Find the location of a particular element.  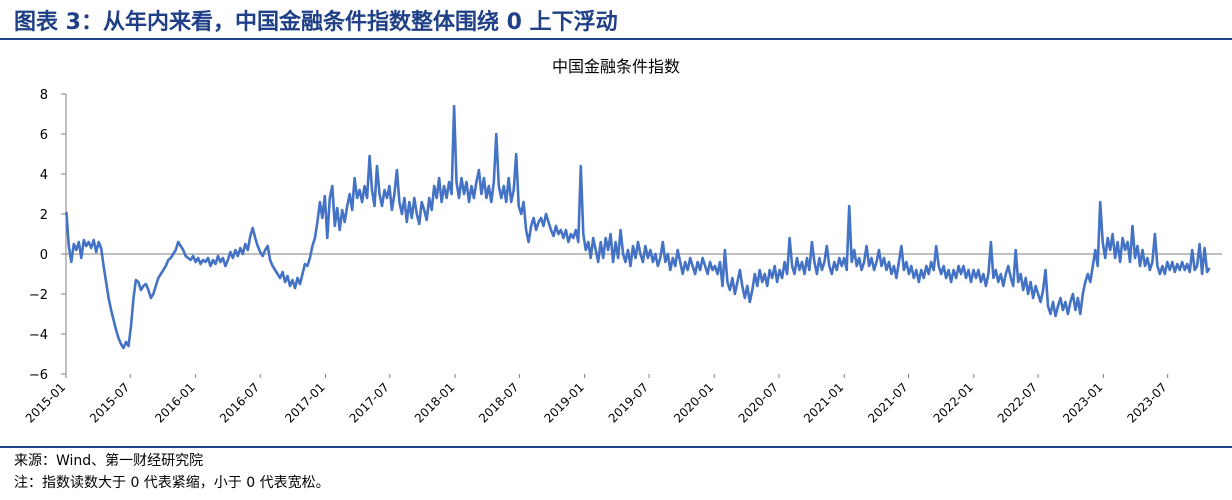

x-tick-label: 2020-07 is located at coordinates (758, 402).